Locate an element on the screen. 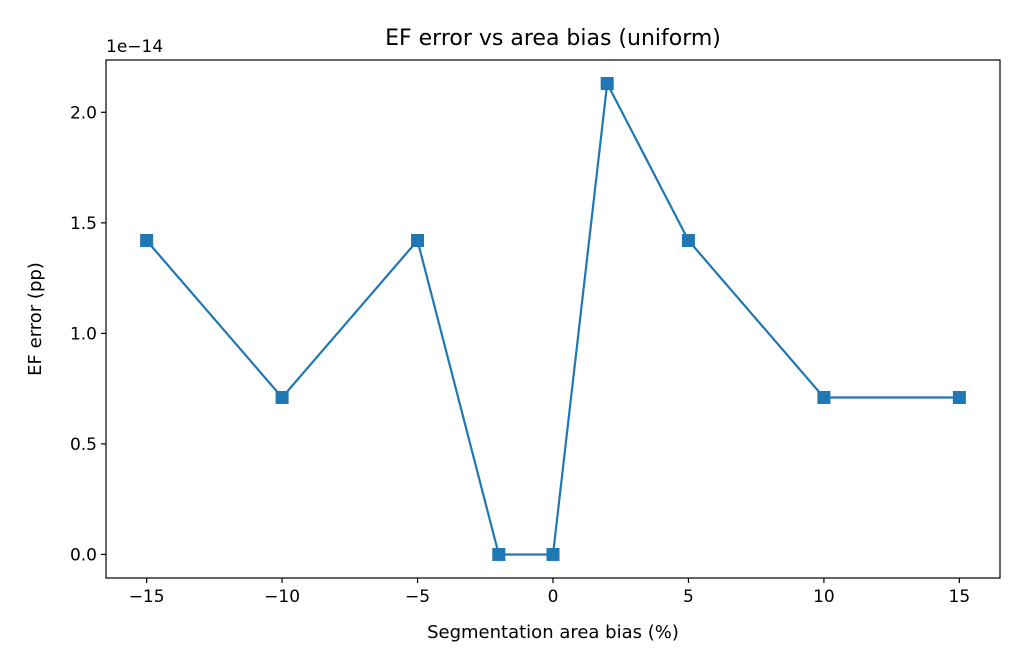 Image resolution: width=1024 pixels, height=672 pixels. x-tick-label: 15 is located at coordinates (960, 597).